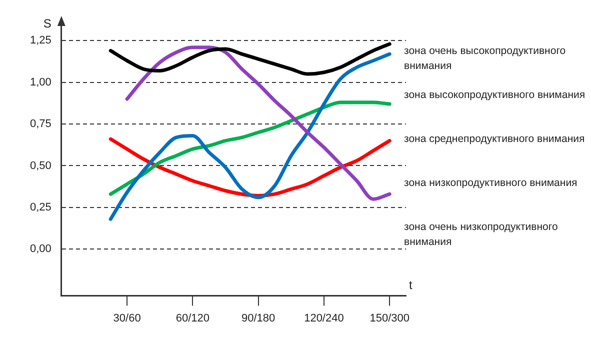 The image size is (591, 341). I want to click on x-tick-label: 60/120, so click(193, 318).